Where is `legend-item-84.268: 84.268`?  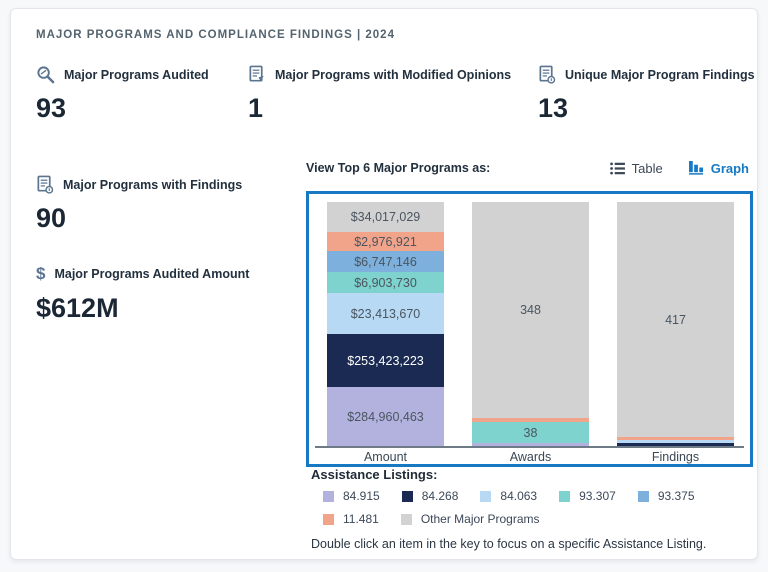
legend-item-84.268: 84.268 is located at coordinates (430, 496).